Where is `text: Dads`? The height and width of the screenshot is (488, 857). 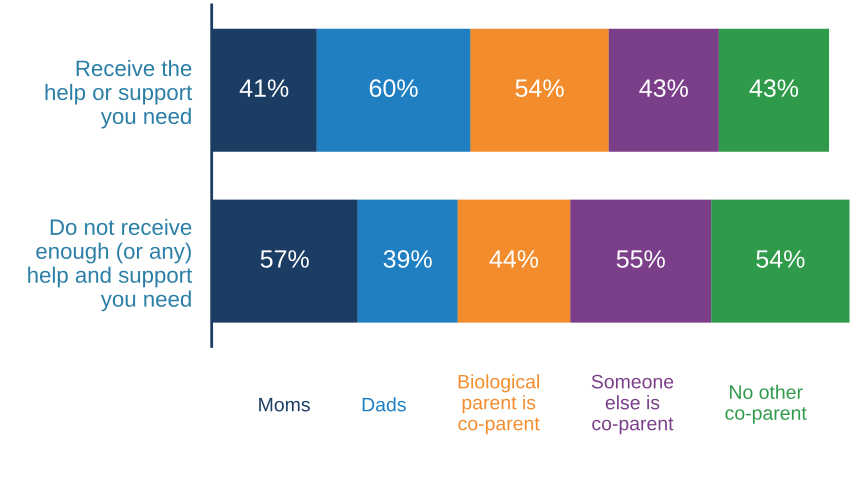 text: Dads is located at coordinates (384, 404).